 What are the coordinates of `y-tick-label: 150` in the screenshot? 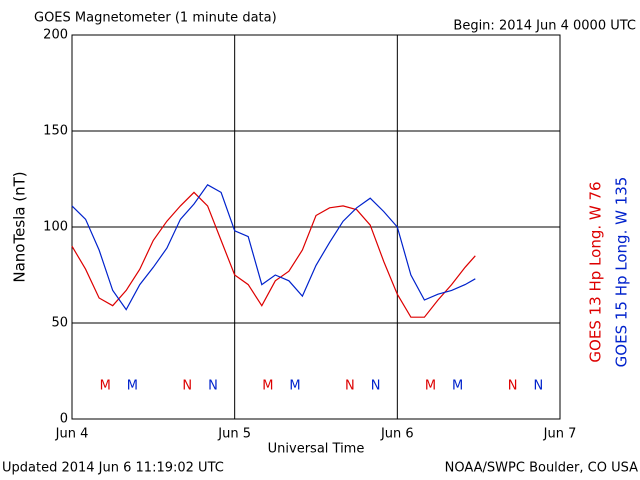 It's located at (55, 131).